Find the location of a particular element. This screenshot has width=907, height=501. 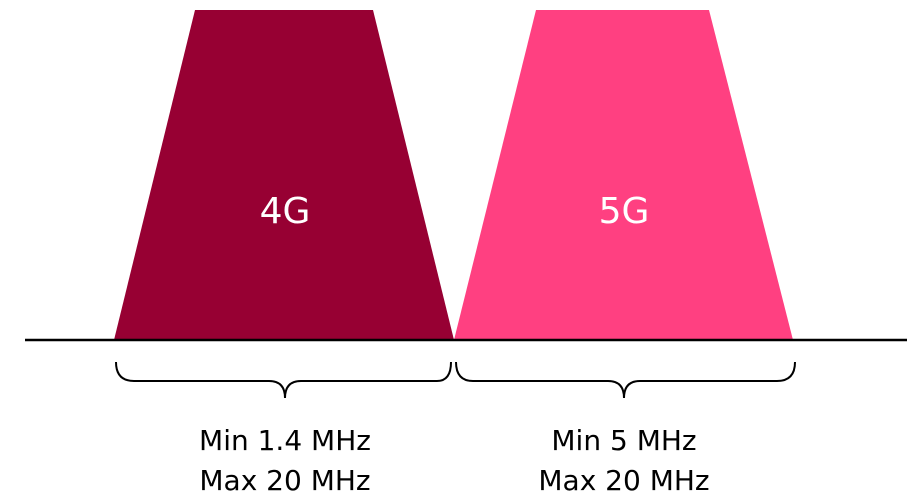

band-5g-range-max: Max 20 MHz is located at coordinates (623, 480).